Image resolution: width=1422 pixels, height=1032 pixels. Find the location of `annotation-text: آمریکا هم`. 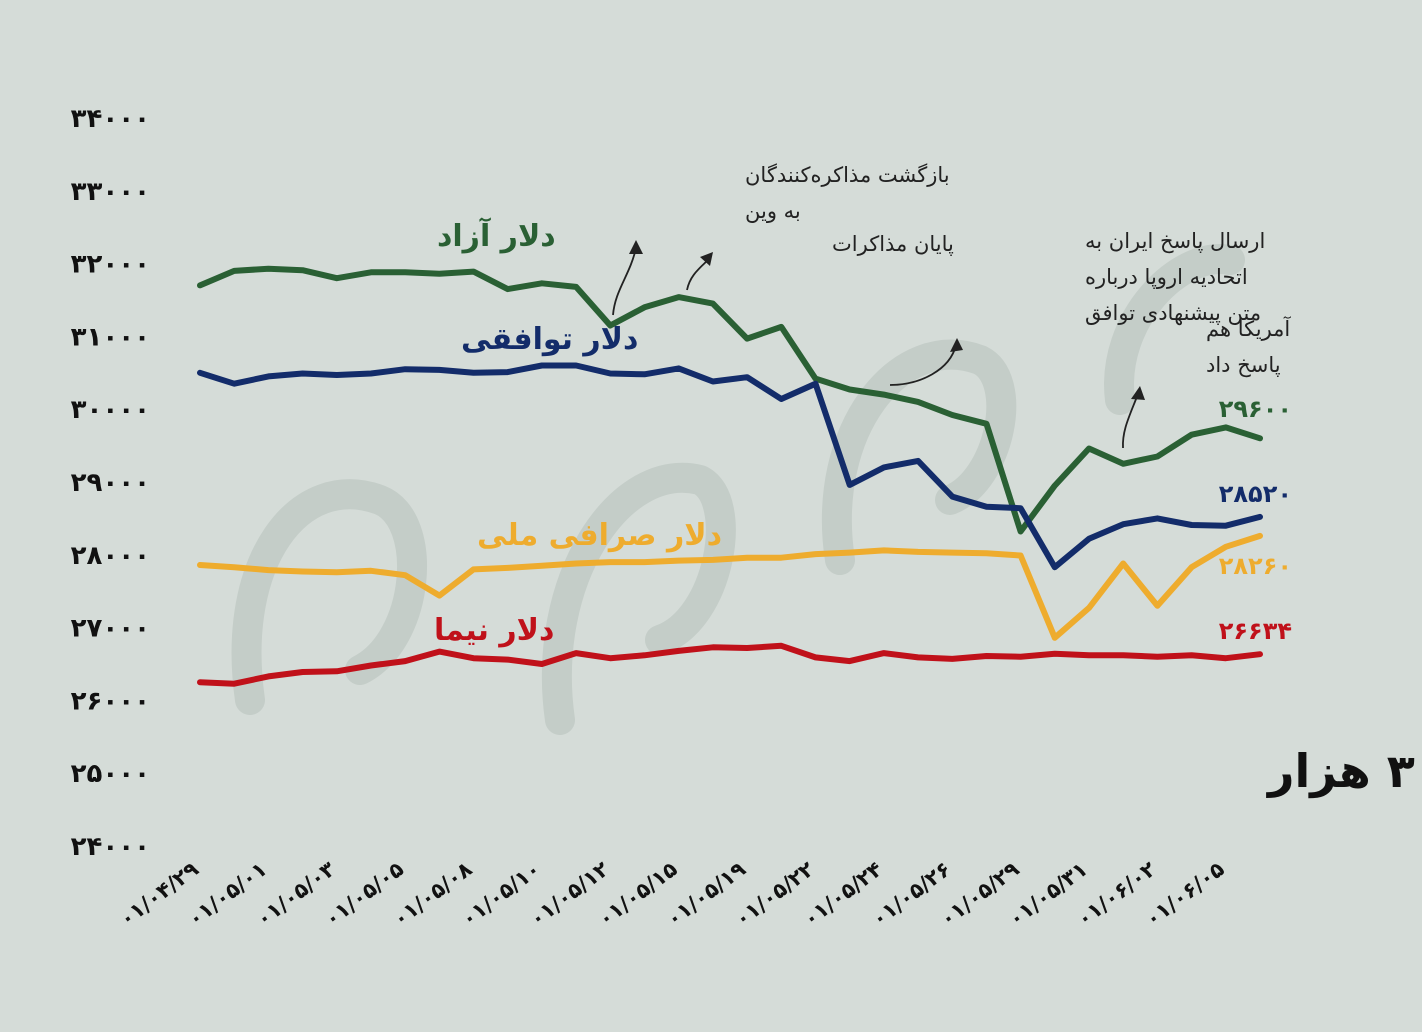

annotation-text: آمریکا هم is located at coordinates (1248, 329).